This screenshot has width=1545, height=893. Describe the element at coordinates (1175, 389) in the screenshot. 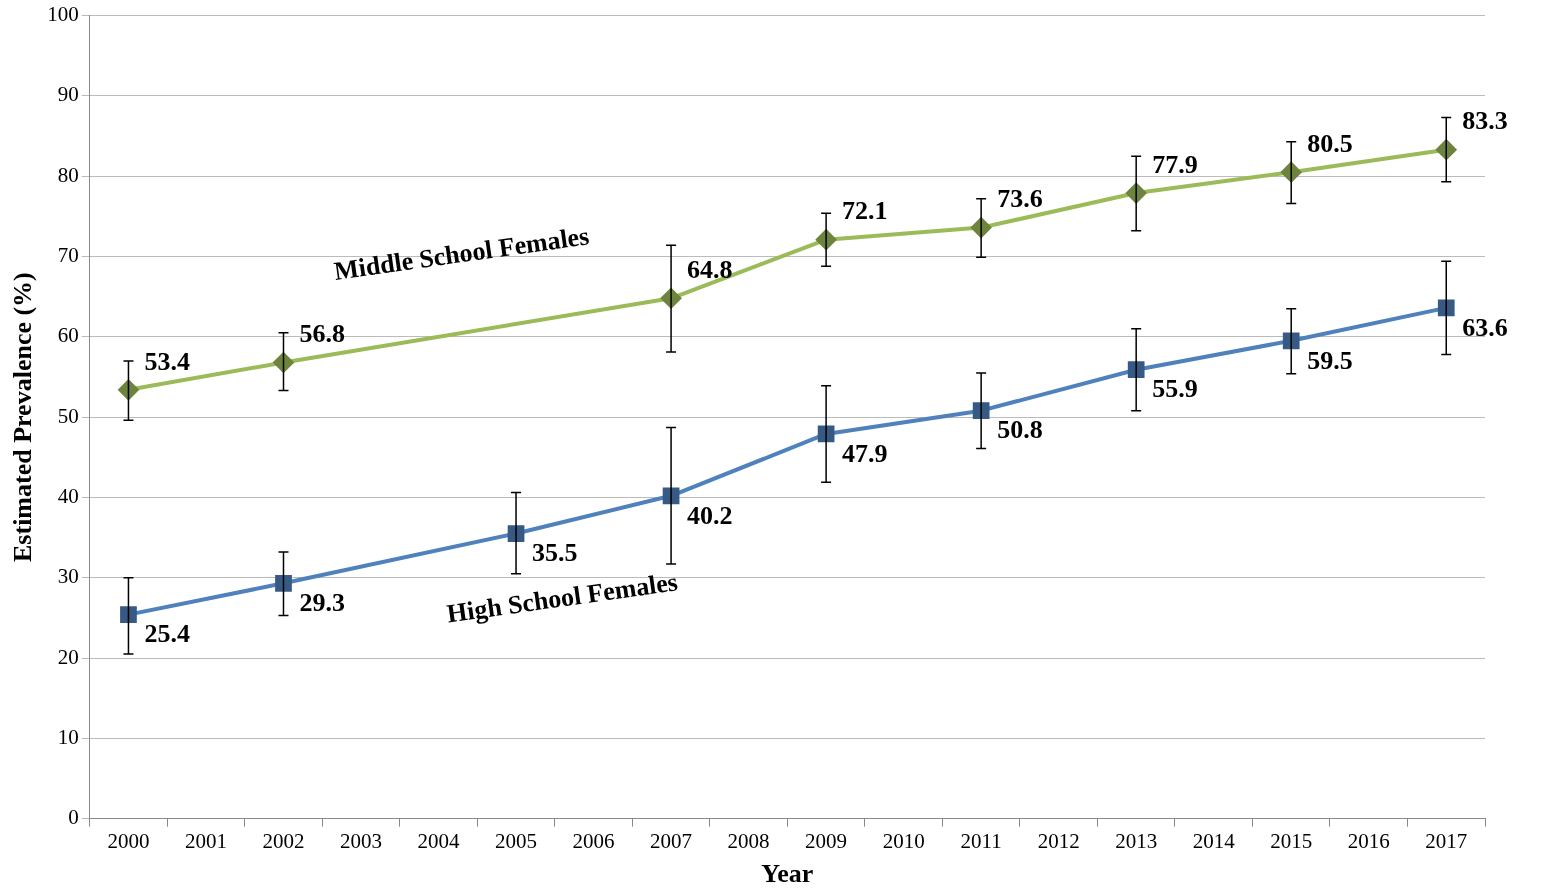

I see `data-label: 55.9` at that location.